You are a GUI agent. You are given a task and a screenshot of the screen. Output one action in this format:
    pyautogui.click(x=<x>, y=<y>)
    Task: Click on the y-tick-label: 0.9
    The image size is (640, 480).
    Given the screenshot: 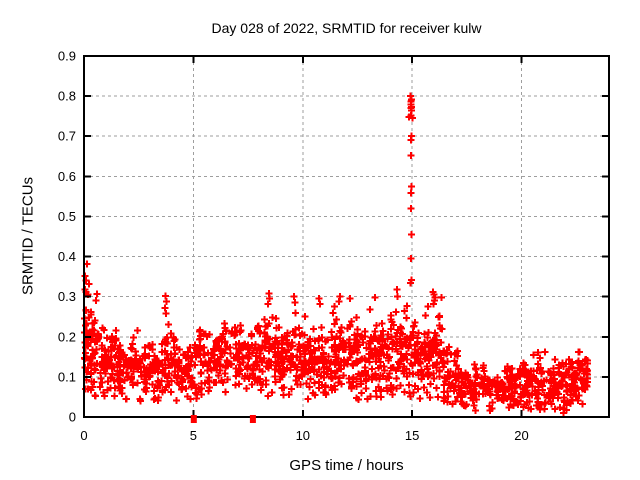 What is the action you would take?
    pyautogui.click(x=67, y=56)
    